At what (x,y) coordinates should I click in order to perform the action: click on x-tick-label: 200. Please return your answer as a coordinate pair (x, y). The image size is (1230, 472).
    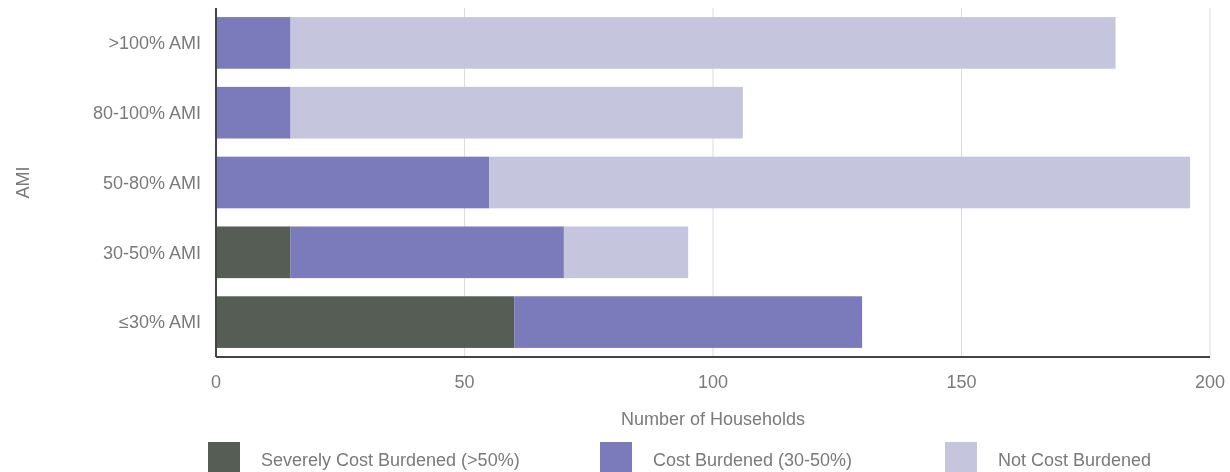
    Looking at the image, I should click on (1210, 382).